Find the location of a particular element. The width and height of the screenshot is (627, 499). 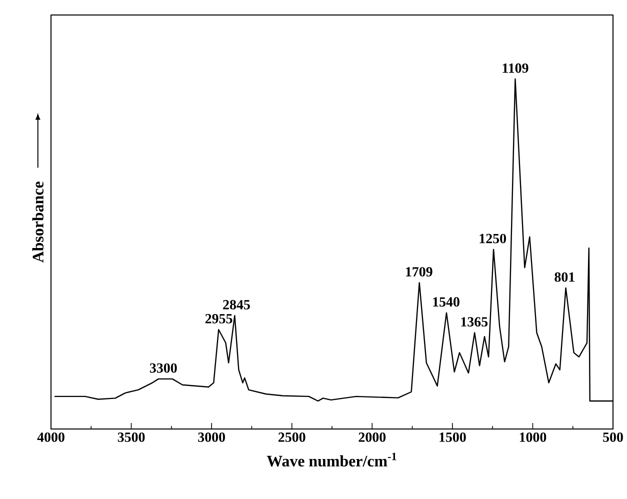

x-tick-label: 3500 is located at coordinates (131, 437).